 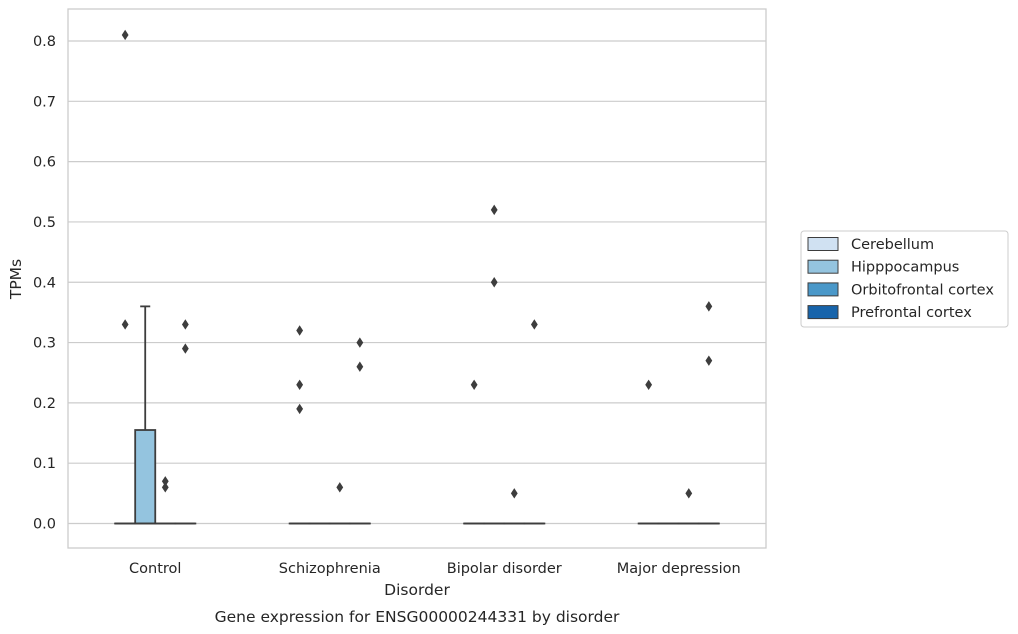 What do you see at coordinates (44, 464) in the screenshot?
I see `y-tick-label: 0.1` at bounding box center [44, 464].